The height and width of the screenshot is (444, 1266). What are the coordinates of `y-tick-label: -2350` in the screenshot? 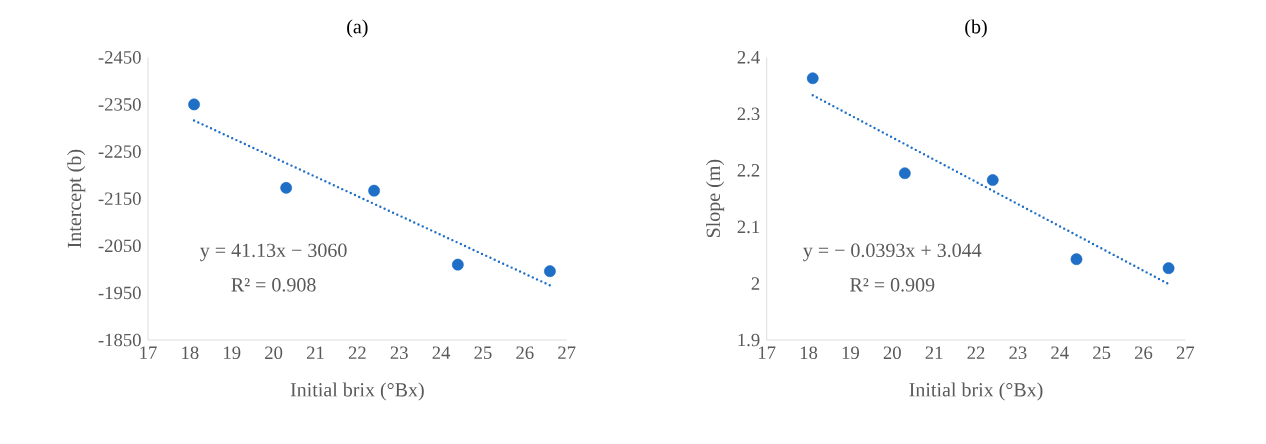 It's located at (119, 104).